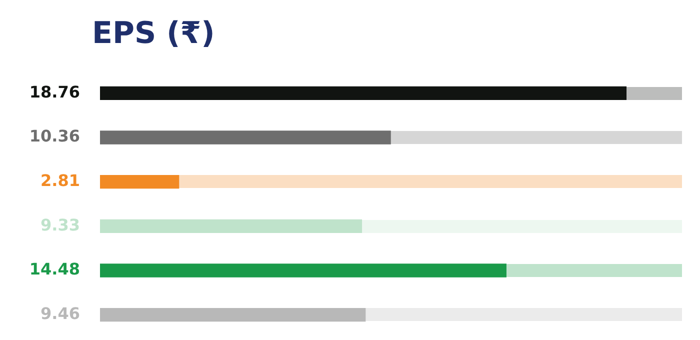 This screenshot has width=700, height=340. I want to click on data-label: 10.36, so click(54, 136).